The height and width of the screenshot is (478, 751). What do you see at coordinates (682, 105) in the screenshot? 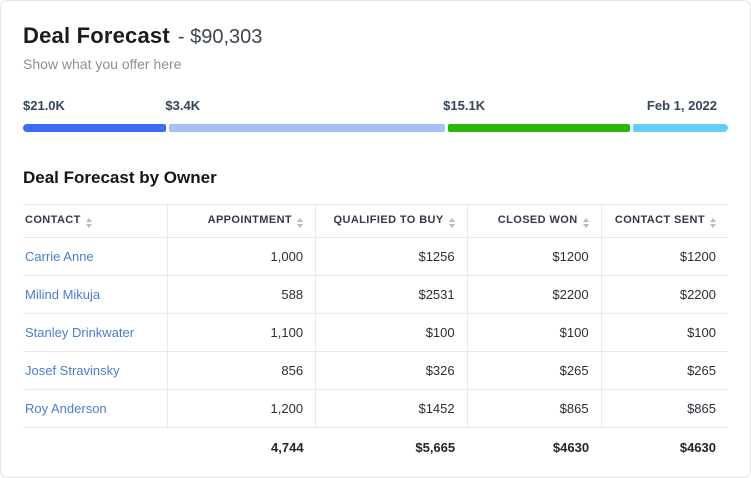
I see `progress-label-4: Feb 1, 2022` at bounding box center [682, 105].